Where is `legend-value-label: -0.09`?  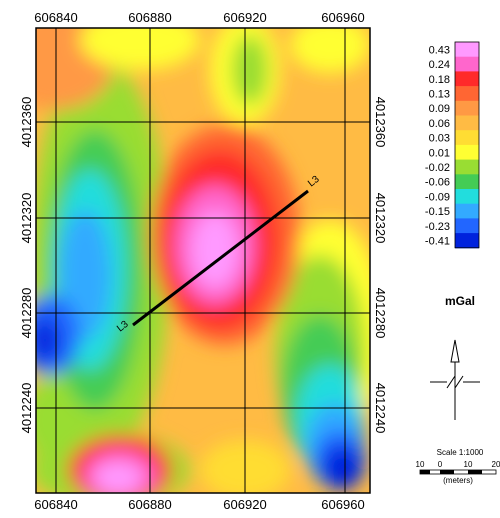 legend-value-label: -0.09 is located at coordinates (437, 197).